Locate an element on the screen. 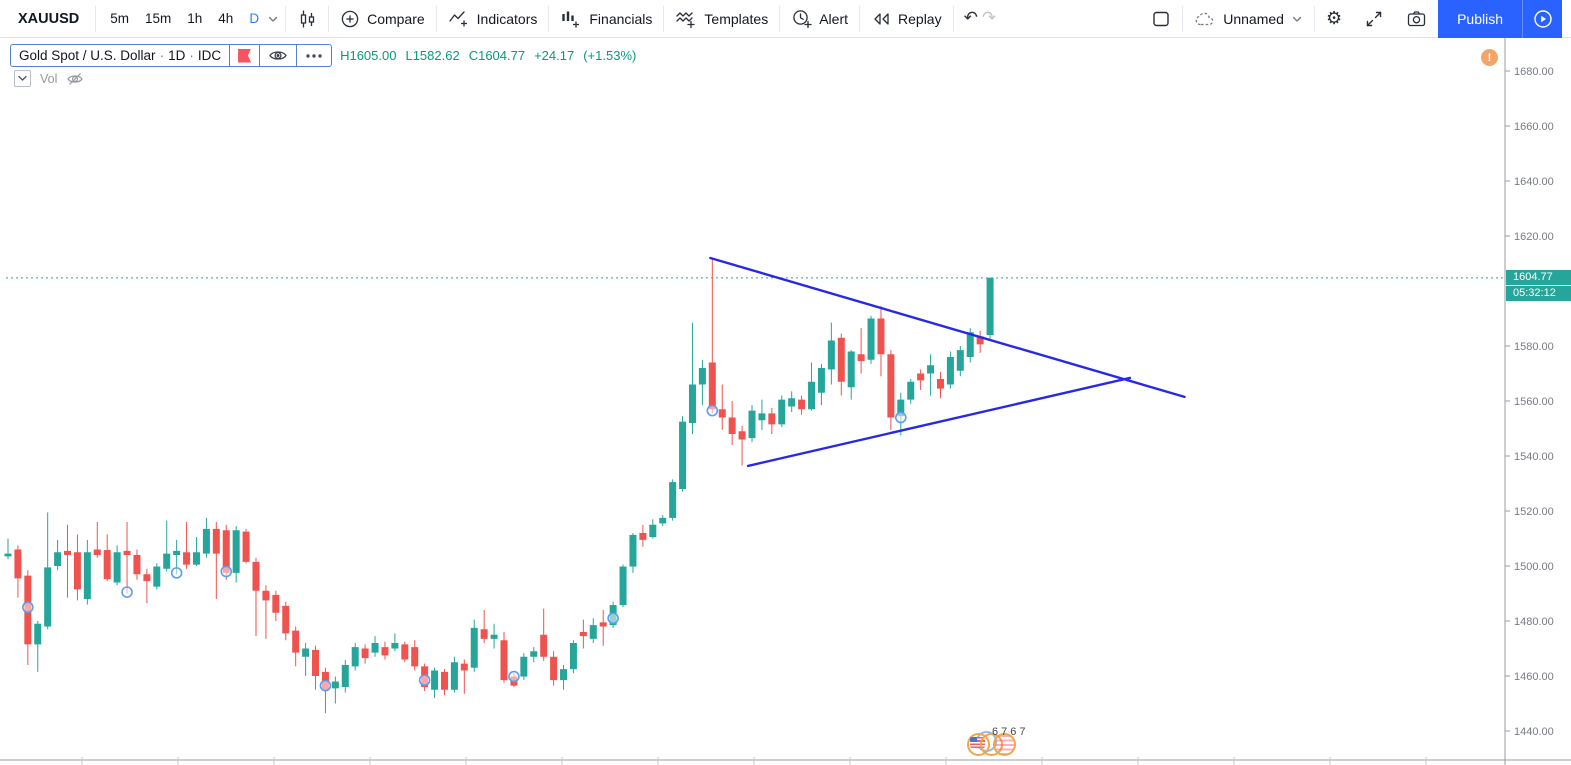  interval-15m: 15m is located at coordinates (158, 18).